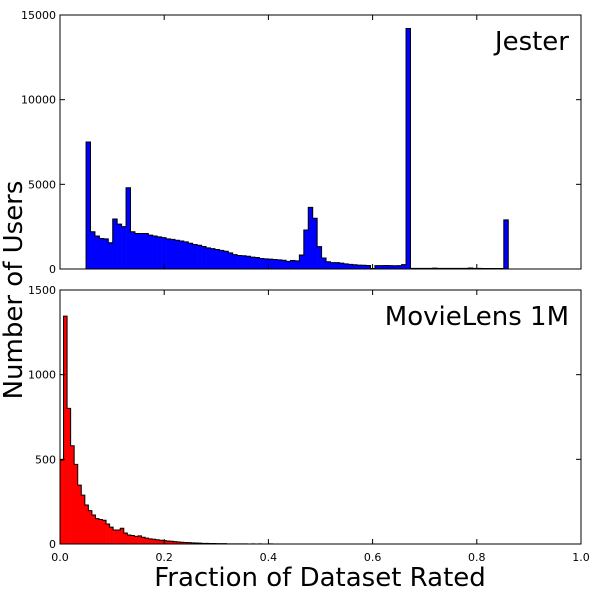  What do you see at coordinates (320, 578) in the screenshot?
I see `x-axis-label: Fraction of Dataset Rated` at bounding box center [320, 578].